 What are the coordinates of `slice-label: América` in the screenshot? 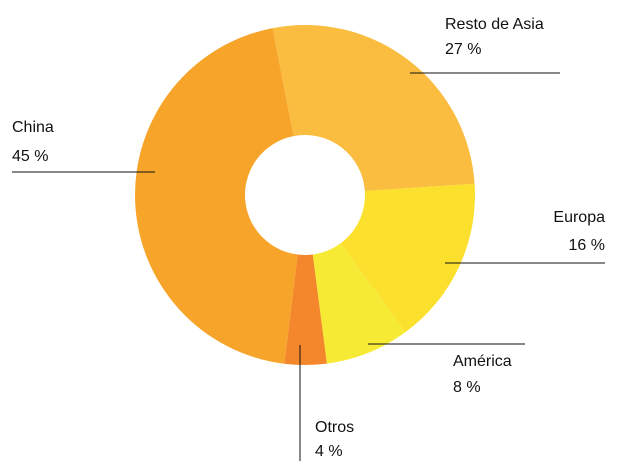 It's located at (482, 361).